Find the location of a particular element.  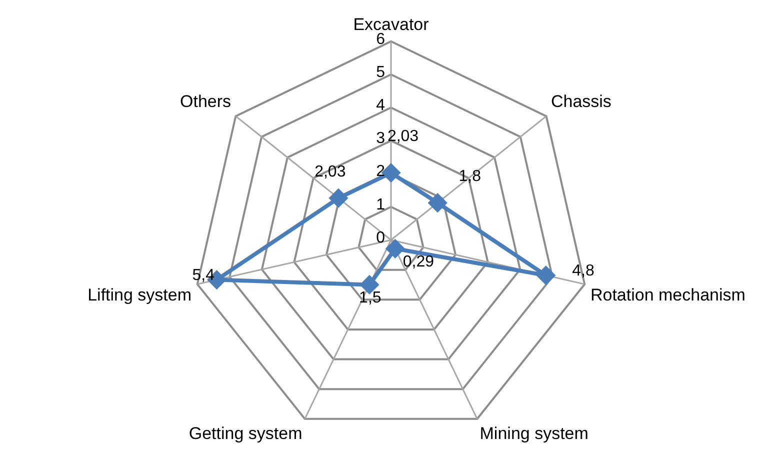

data-label: 0,29 is located at coordinates (418, 261).